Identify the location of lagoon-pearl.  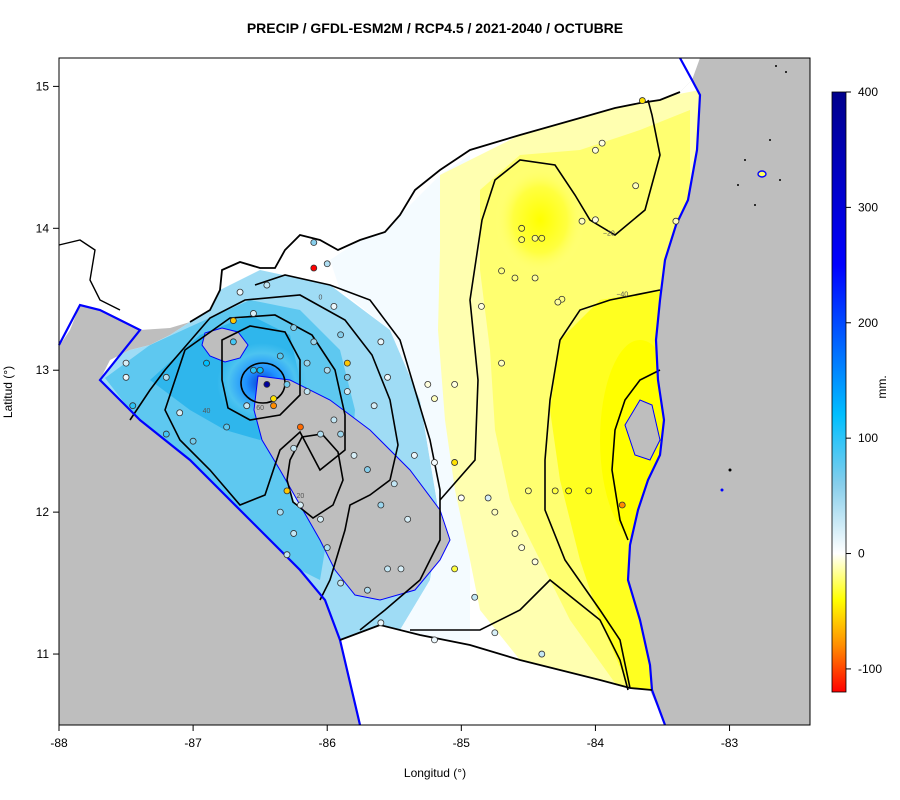
(642, 430).